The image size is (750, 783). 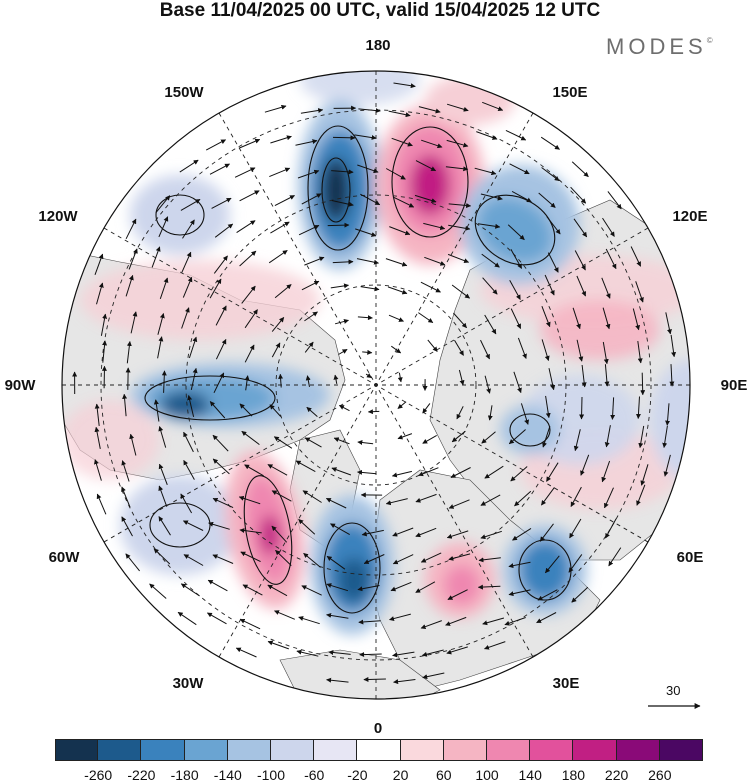 What do you see at coordinates (709, 40) in the screenshot?
I see `brand-copyright-mark: ©` at bounding box center [709, 40].